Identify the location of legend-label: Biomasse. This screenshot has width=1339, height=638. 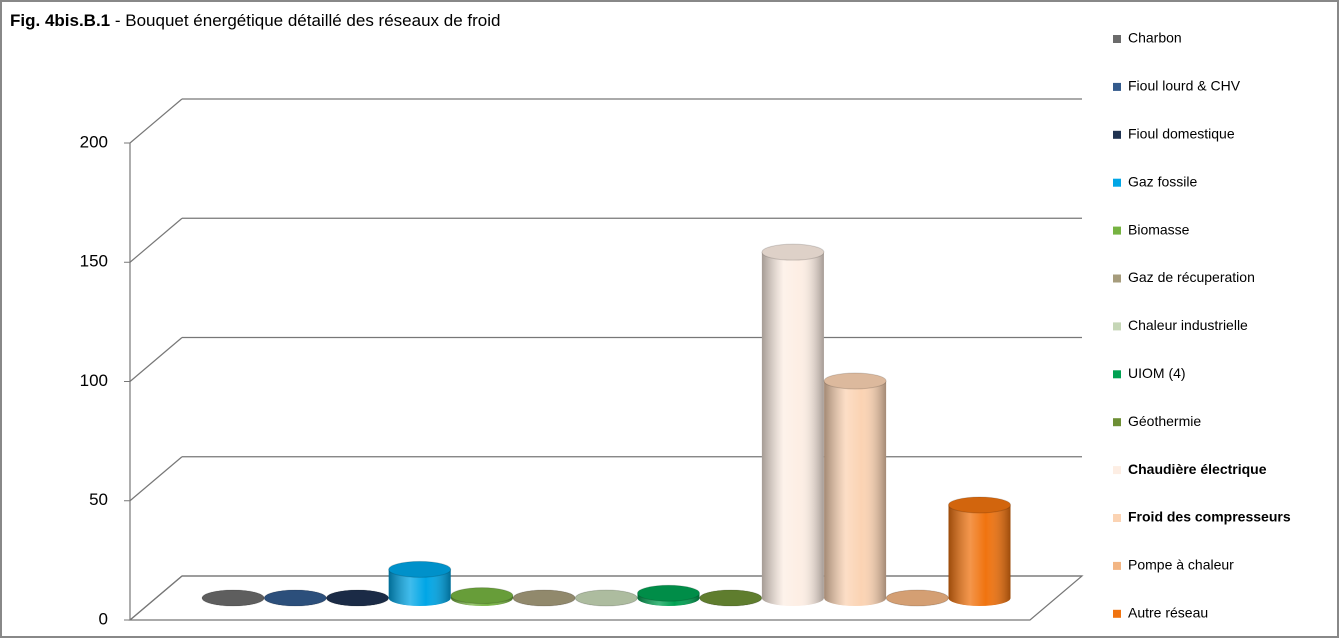
(1159, 229).